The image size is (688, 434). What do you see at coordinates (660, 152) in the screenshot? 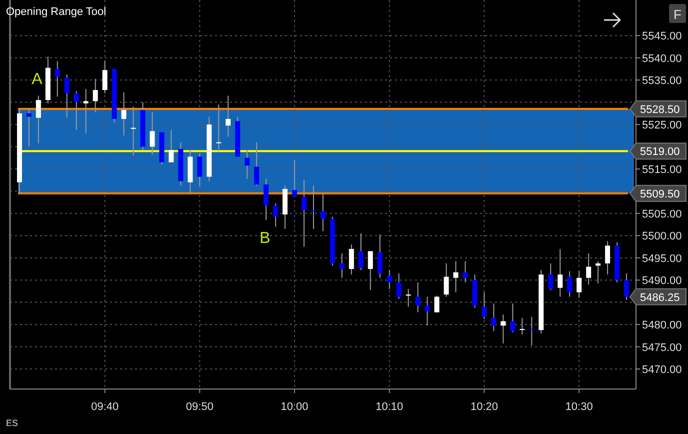
I see `ref-line-label: 5519.00` at bounding box center [660, 152].